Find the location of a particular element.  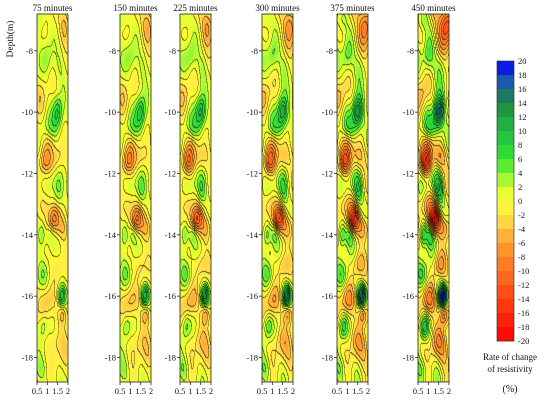

panel-6-x-tick-label: 2 is located at coordinates (449, 391).